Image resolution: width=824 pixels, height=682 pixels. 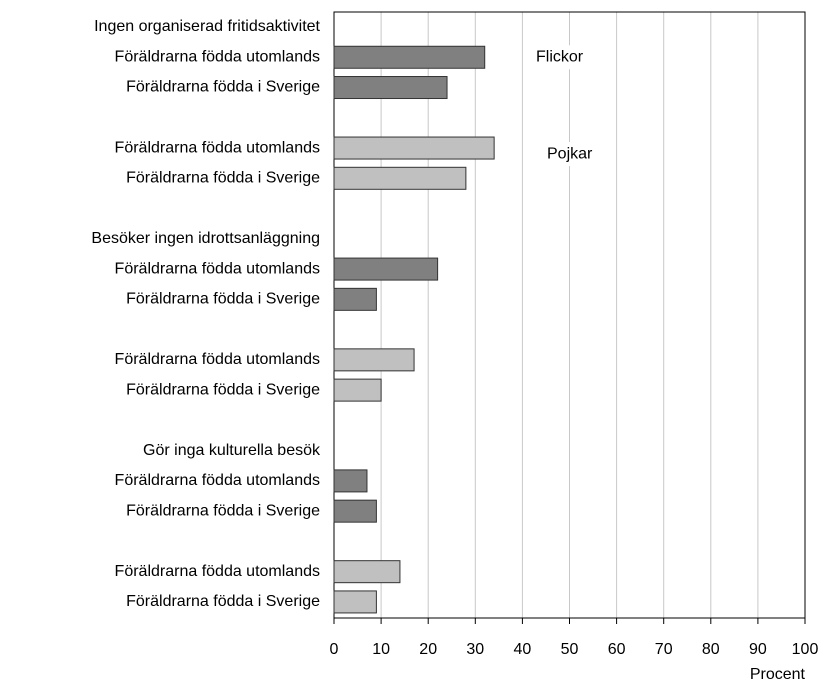 I want to click on x-tick-label: 60, so click(x=617, y=649).